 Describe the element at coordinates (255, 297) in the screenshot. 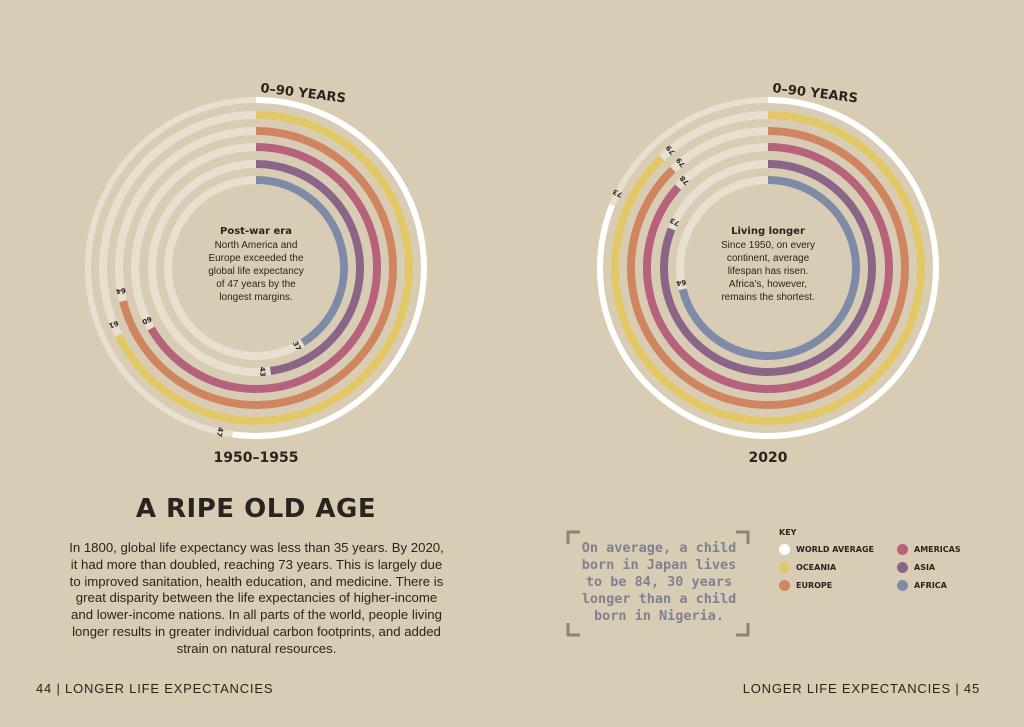

I see `center-text-line: longest margins.` at that location.